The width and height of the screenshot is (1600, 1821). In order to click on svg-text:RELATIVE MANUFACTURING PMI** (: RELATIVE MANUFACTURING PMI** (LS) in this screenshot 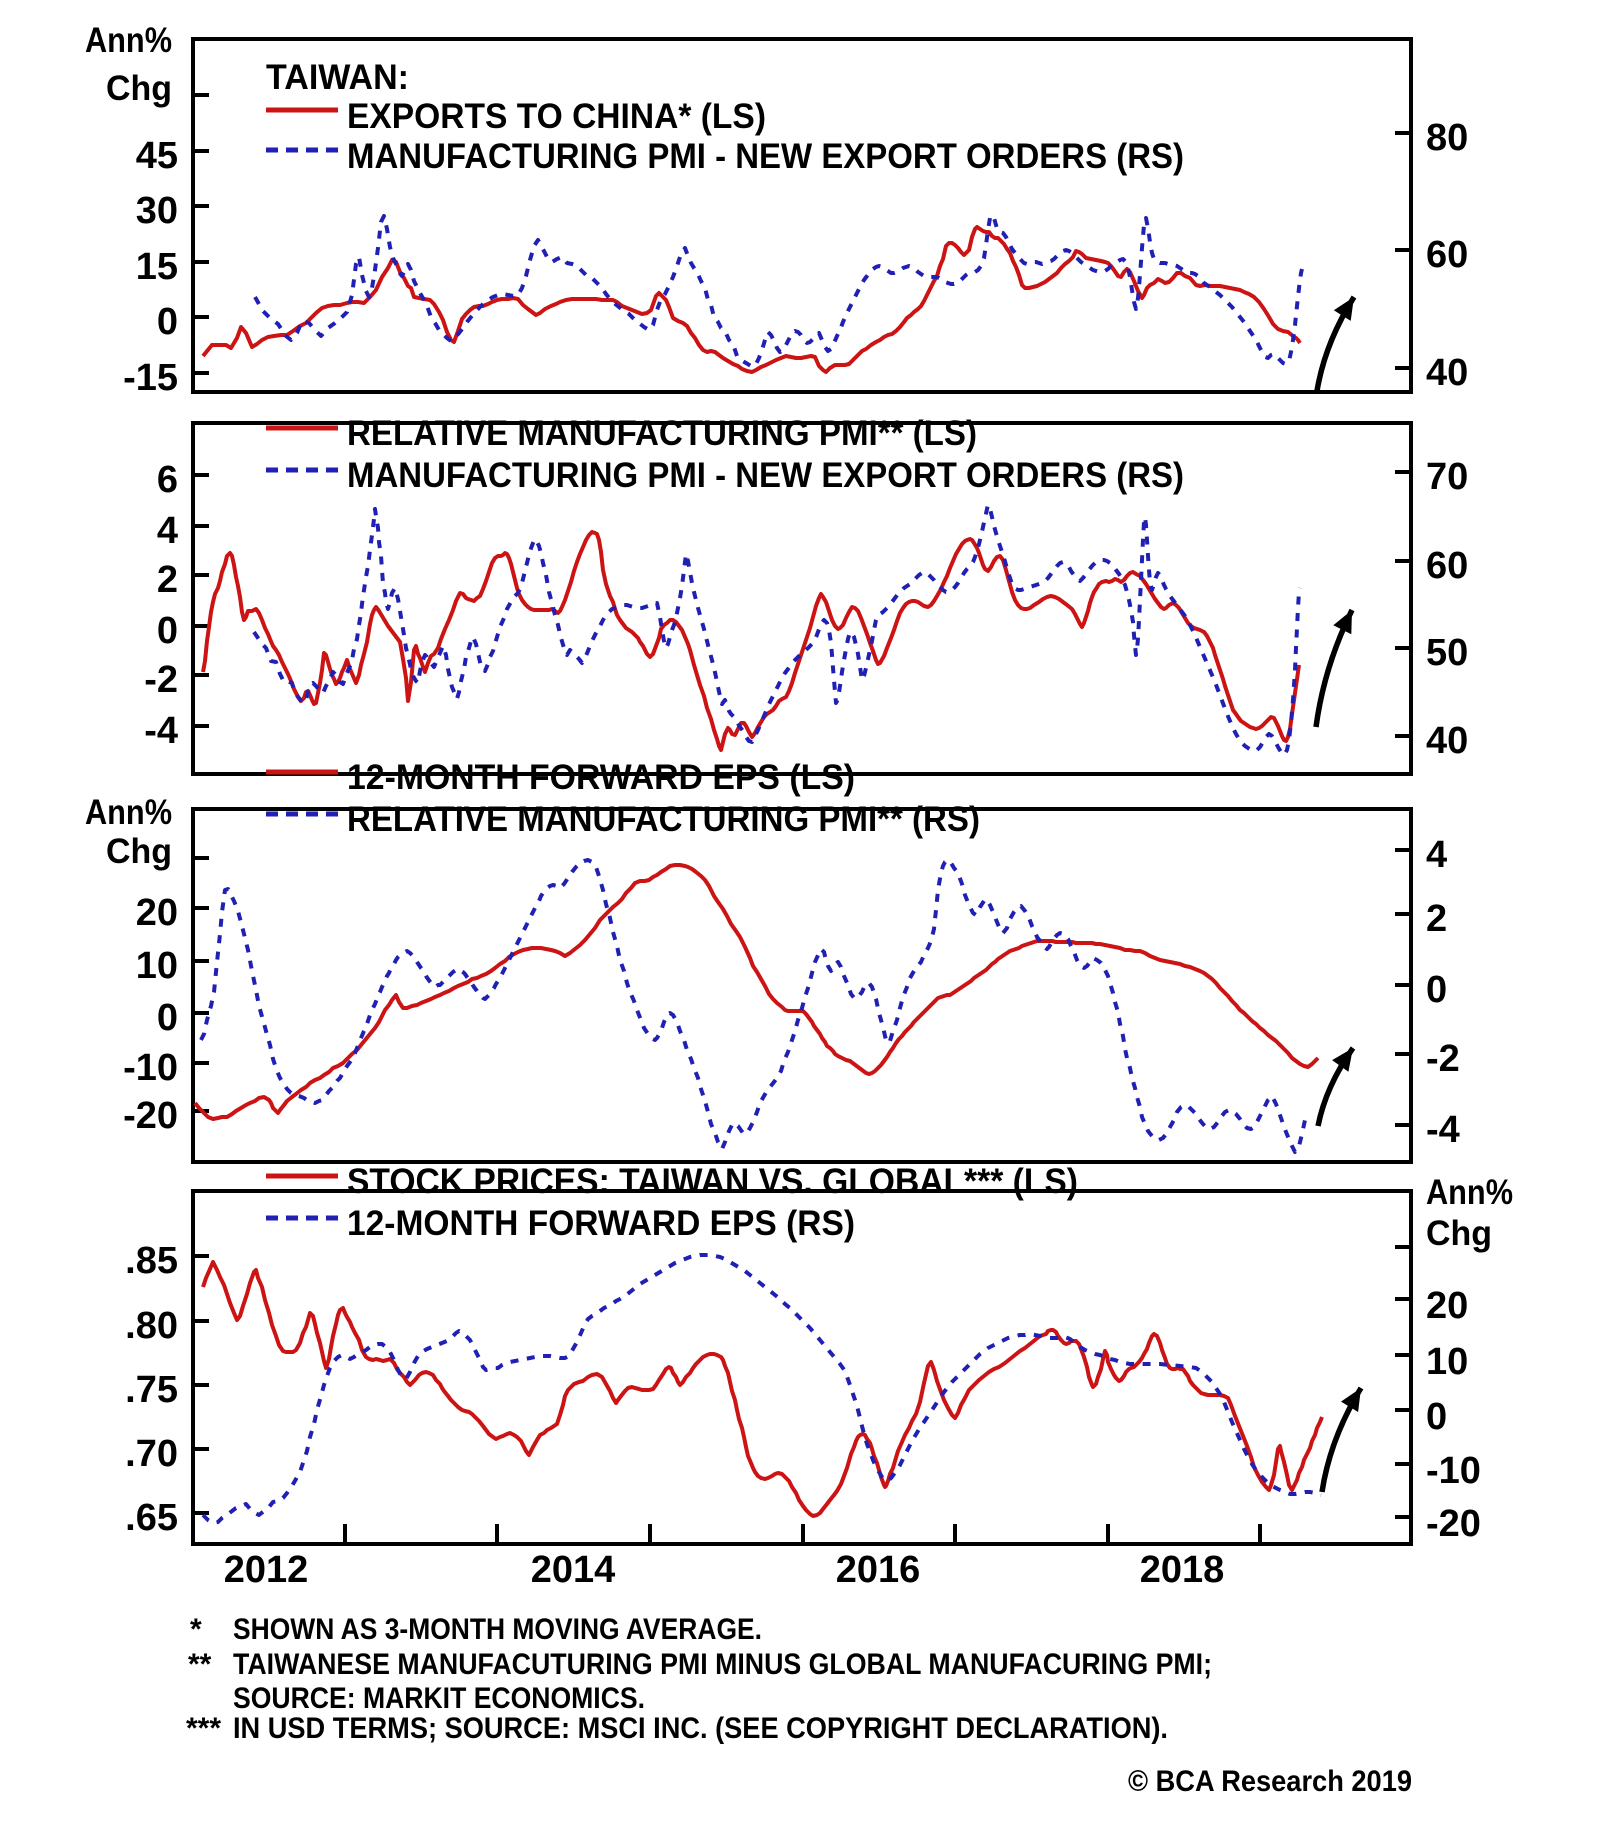, I will do `click(662, 433)`.